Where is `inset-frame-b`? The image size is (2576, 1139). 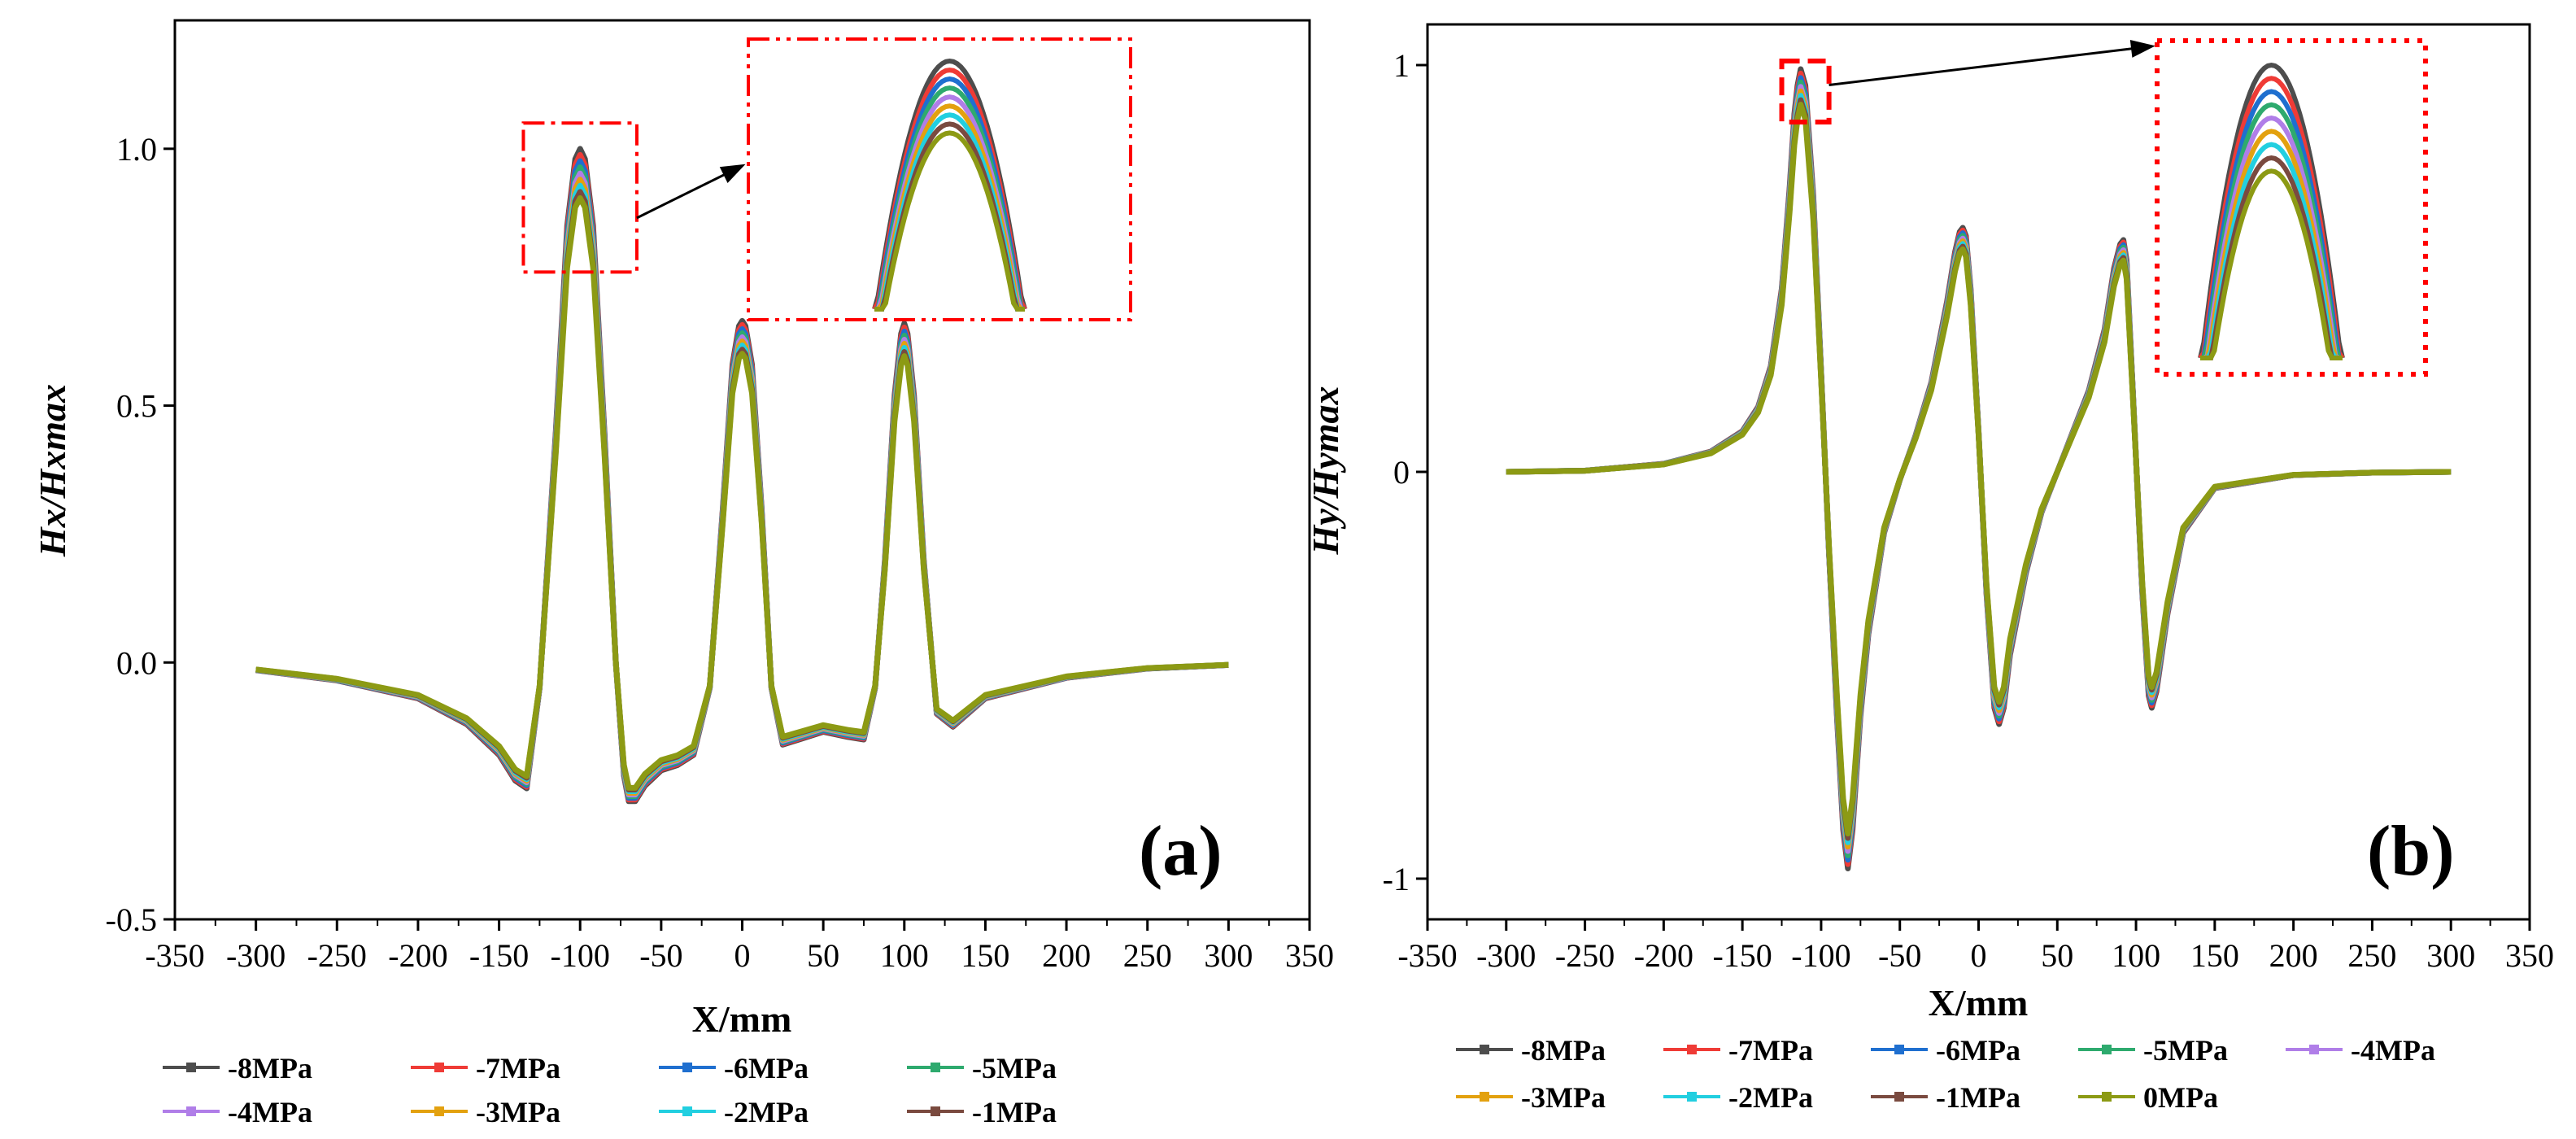
inset-frame-b is located at coordinates (2291, 207).